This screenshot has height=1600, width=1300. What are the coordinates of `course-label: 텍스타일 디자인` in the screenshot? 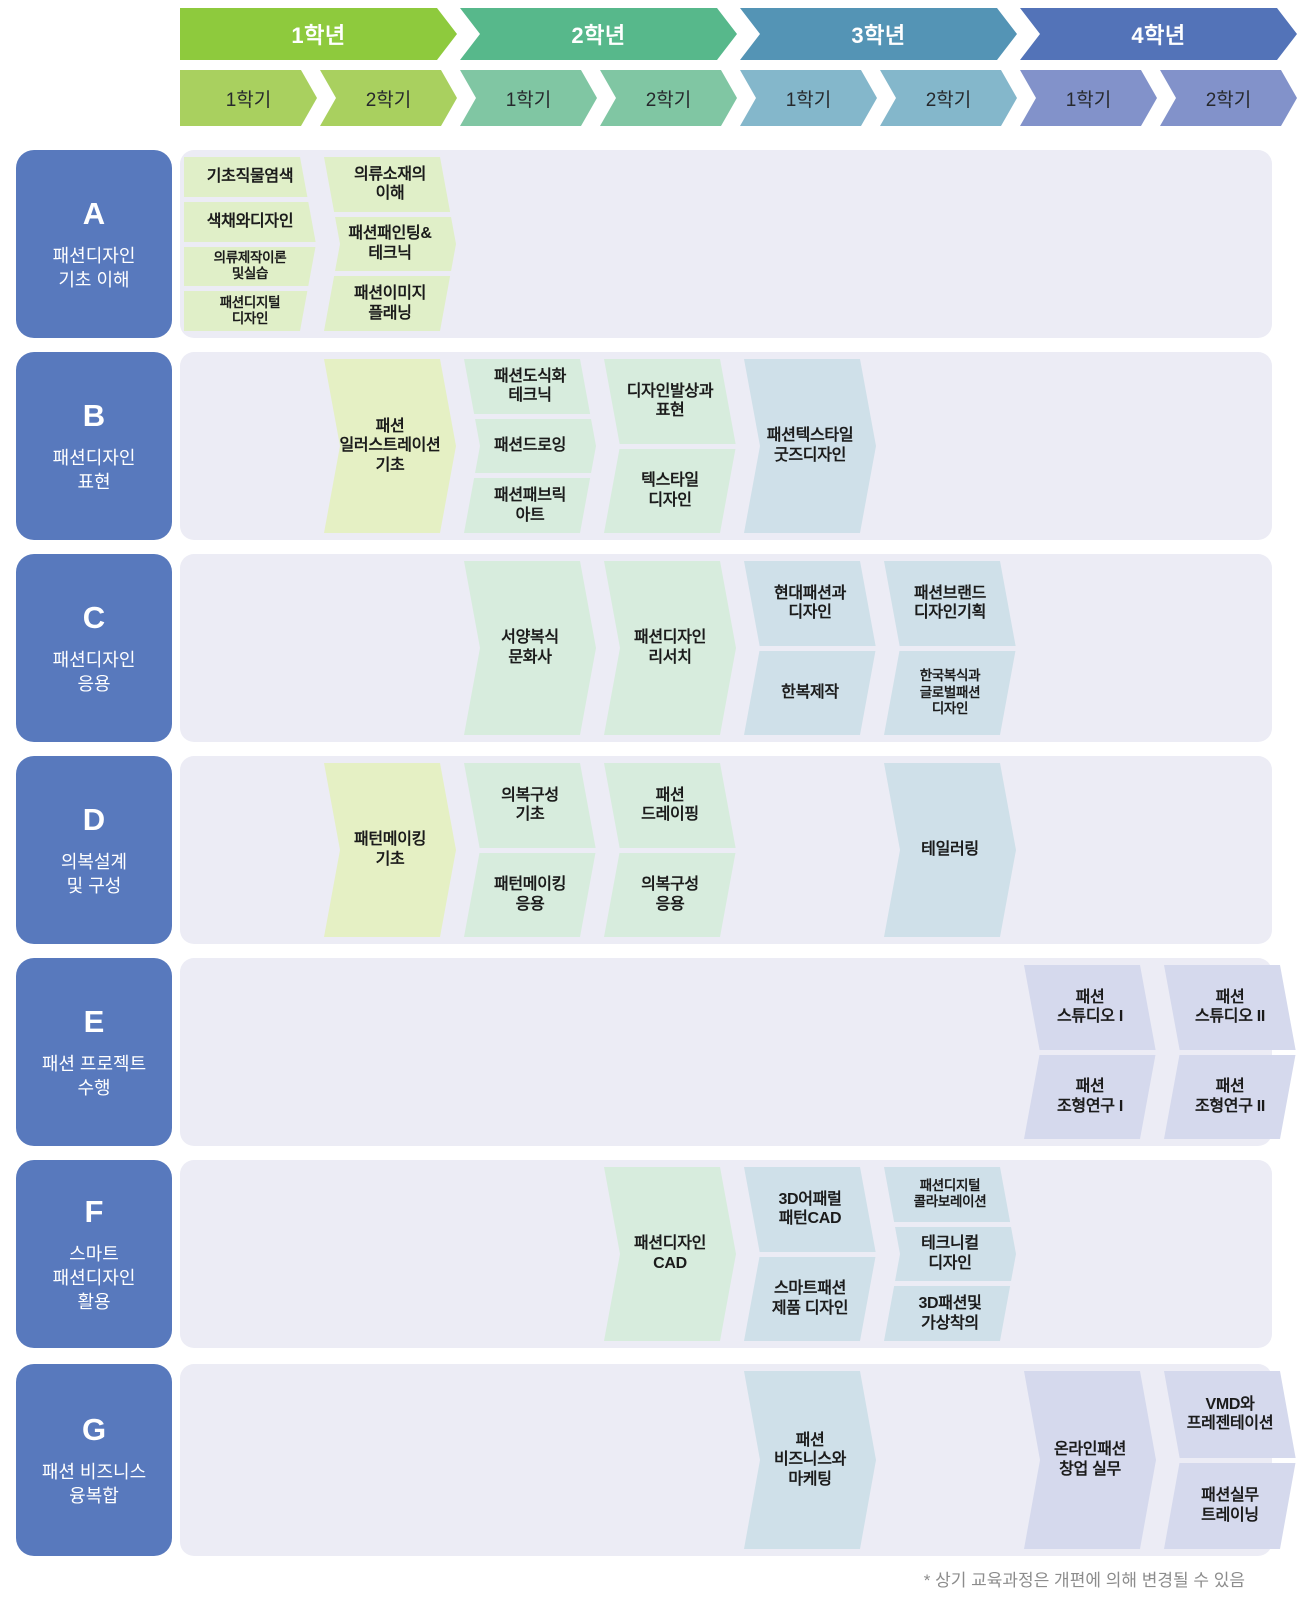 It's located at (670, 490).